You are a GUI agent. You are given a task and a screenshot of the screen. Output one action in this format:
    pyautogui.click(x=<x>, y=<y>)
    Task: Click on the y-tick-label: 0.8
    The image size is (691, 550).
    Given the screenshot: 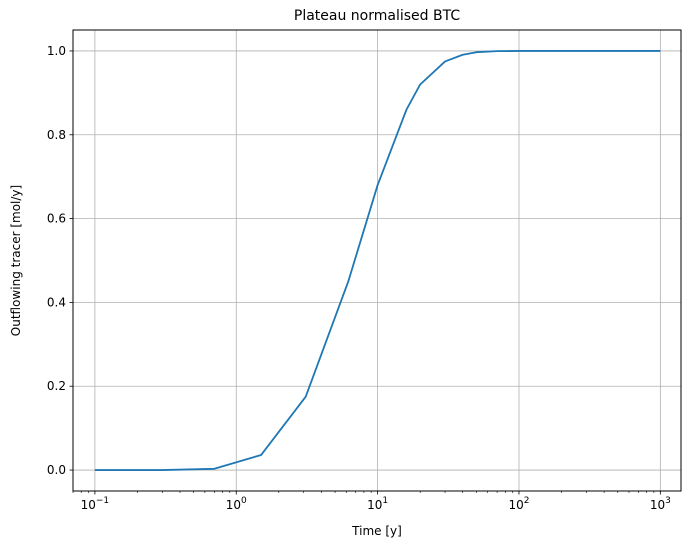 What is the action you would take?
    pyautogui.click(x=56, y=135)
    